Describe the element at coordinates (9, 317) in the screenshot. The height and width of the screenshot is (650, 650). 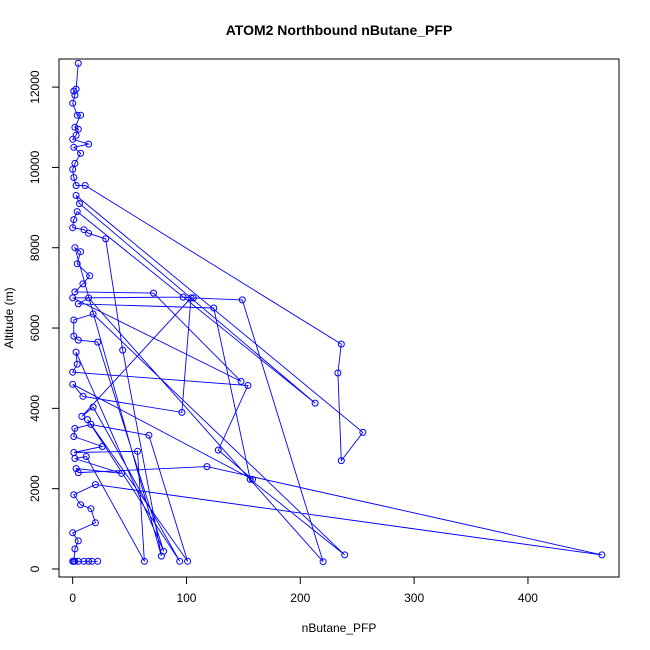
I see `y-axis-label: Altitude (m)` at that location.